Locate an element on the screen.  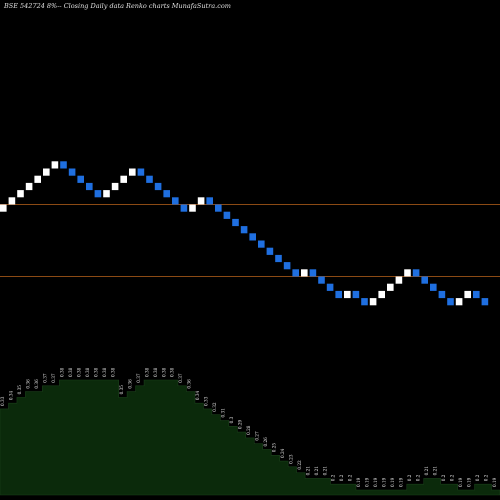
lower-panel-label: 0.31 is located at coordinates (223, 413).